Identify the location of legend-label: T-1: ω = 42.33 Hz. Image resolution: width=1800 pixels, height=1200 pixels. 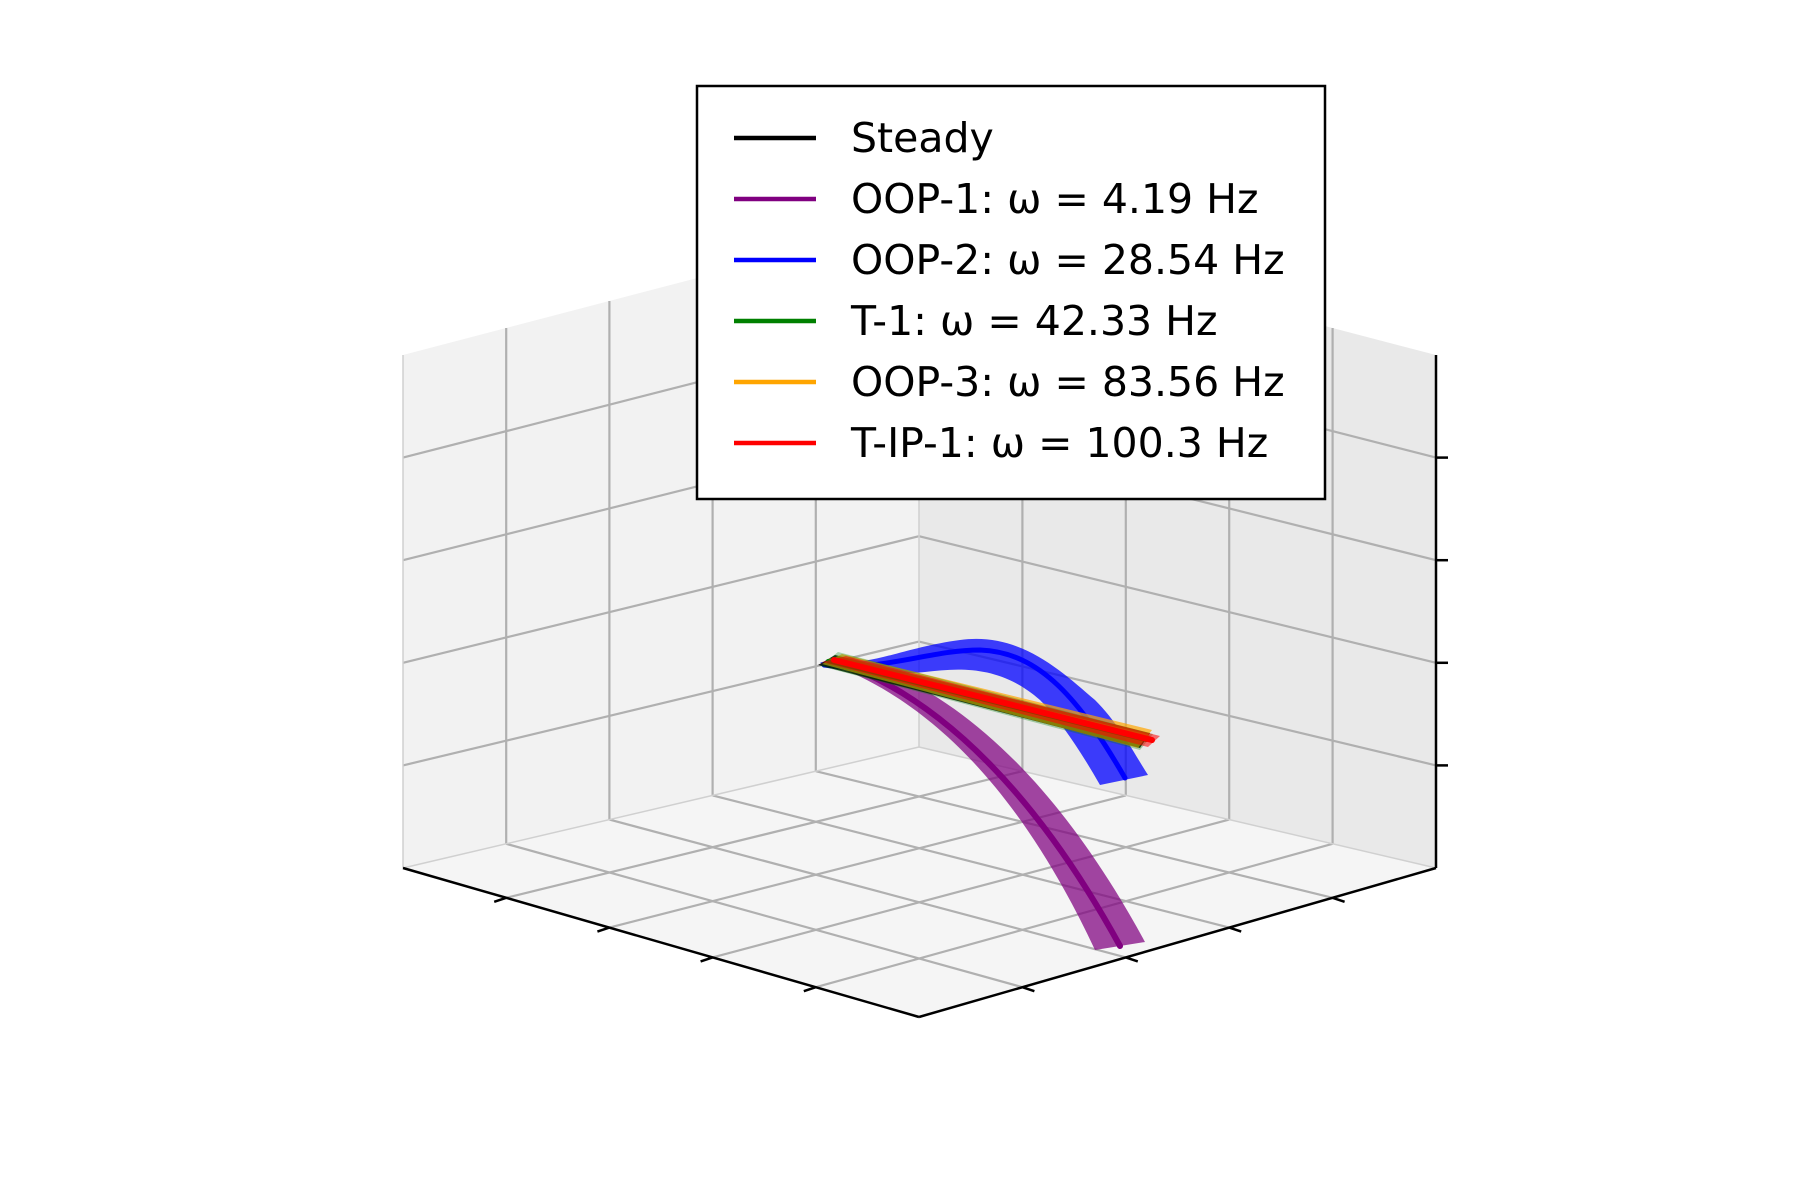
(1034, 321).